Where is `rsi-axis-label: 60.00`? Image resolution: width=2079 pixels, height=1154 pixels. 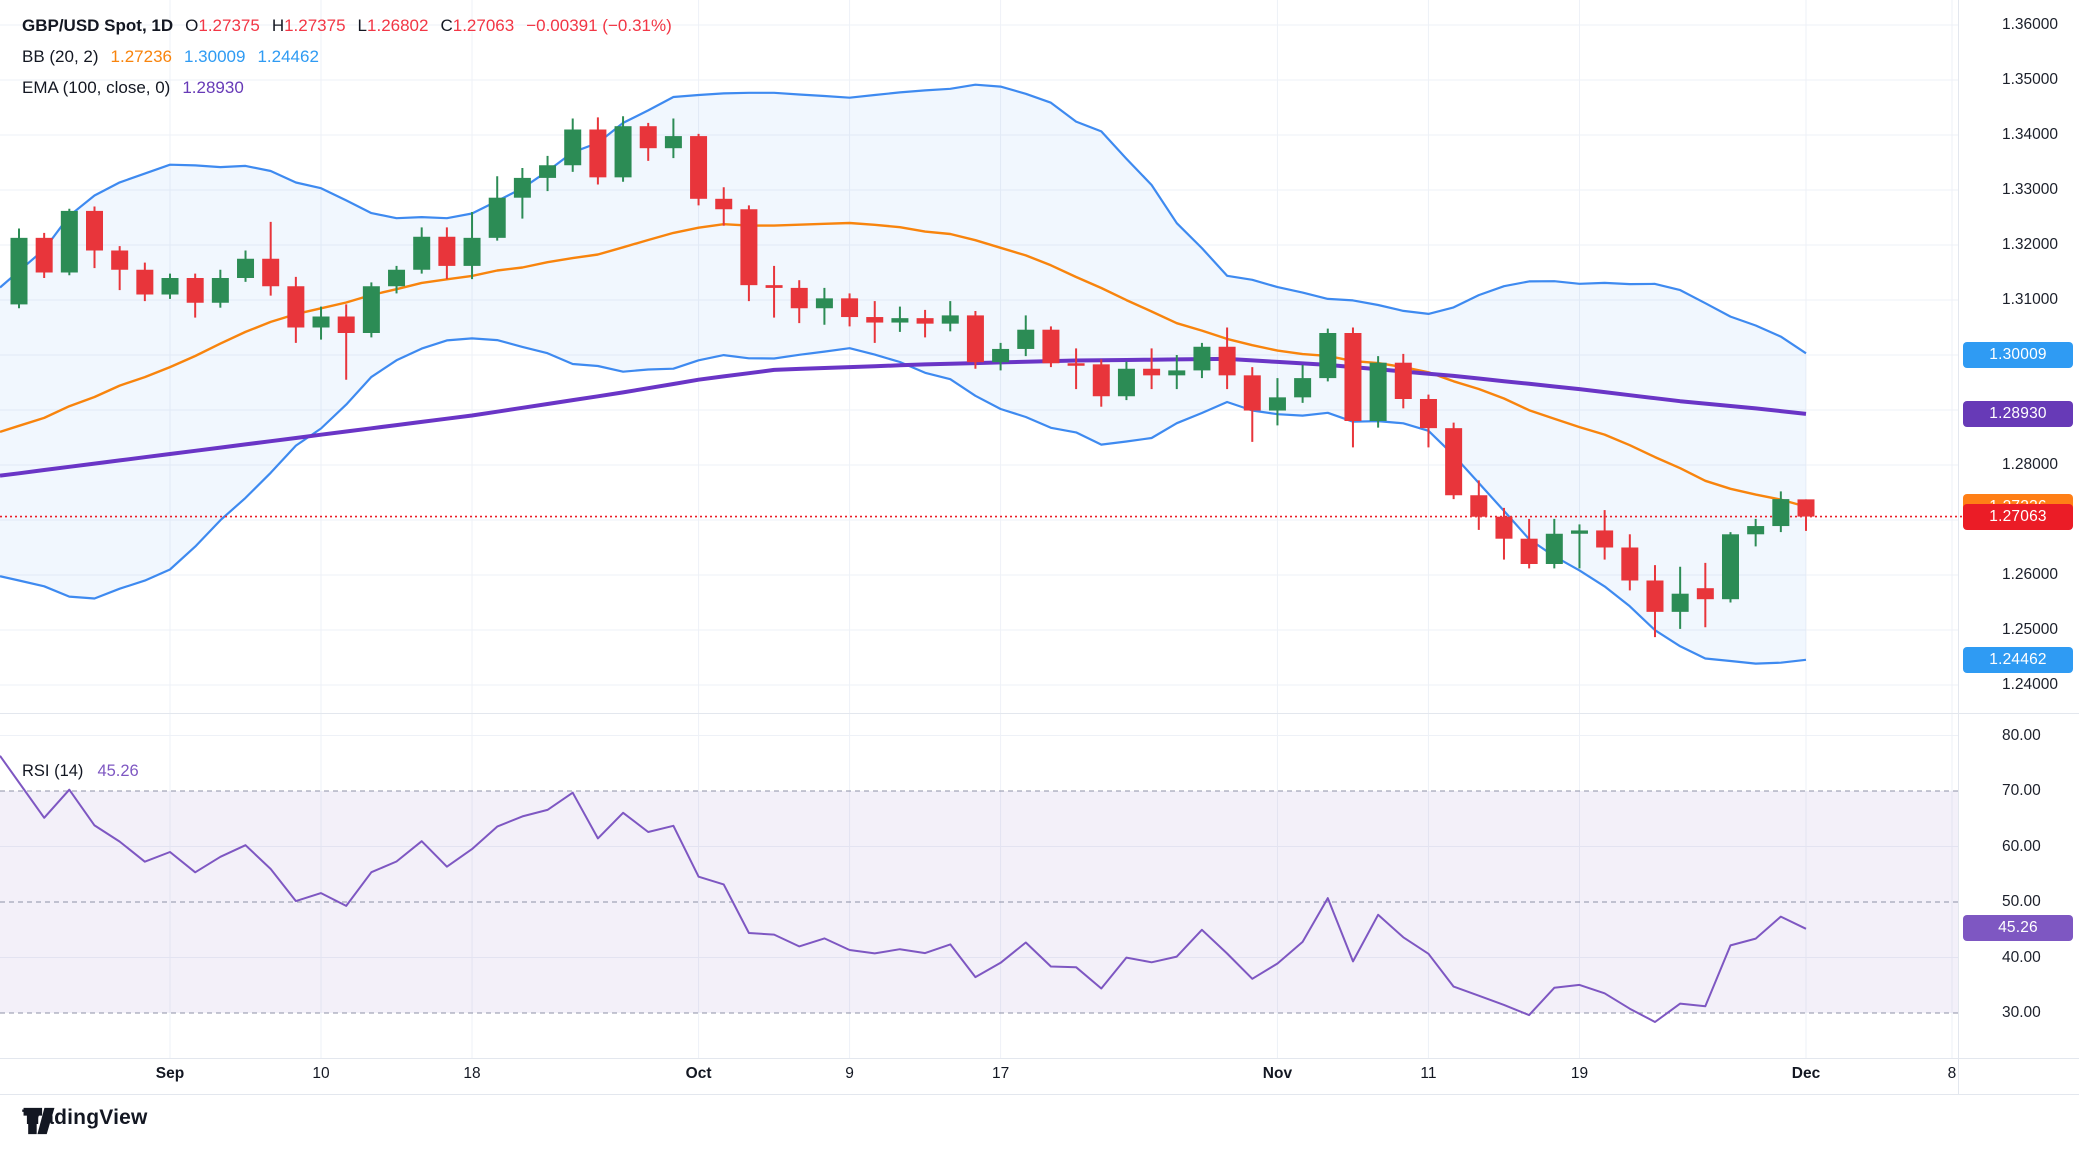 rsi-axis-label: 60.00 is located at coordinates (2021, 846).